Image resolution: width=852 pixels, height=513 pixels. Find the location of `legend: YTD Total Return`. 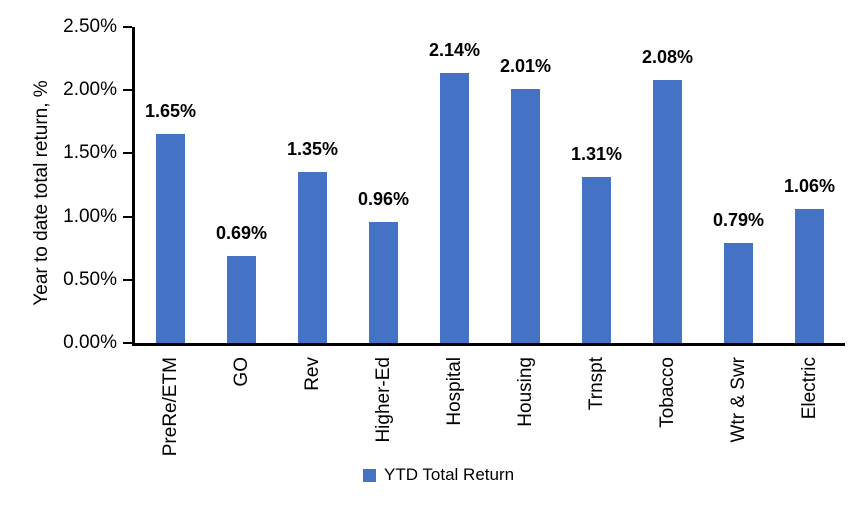

legend: YTD Total Return is located at coordinates (438, 475).